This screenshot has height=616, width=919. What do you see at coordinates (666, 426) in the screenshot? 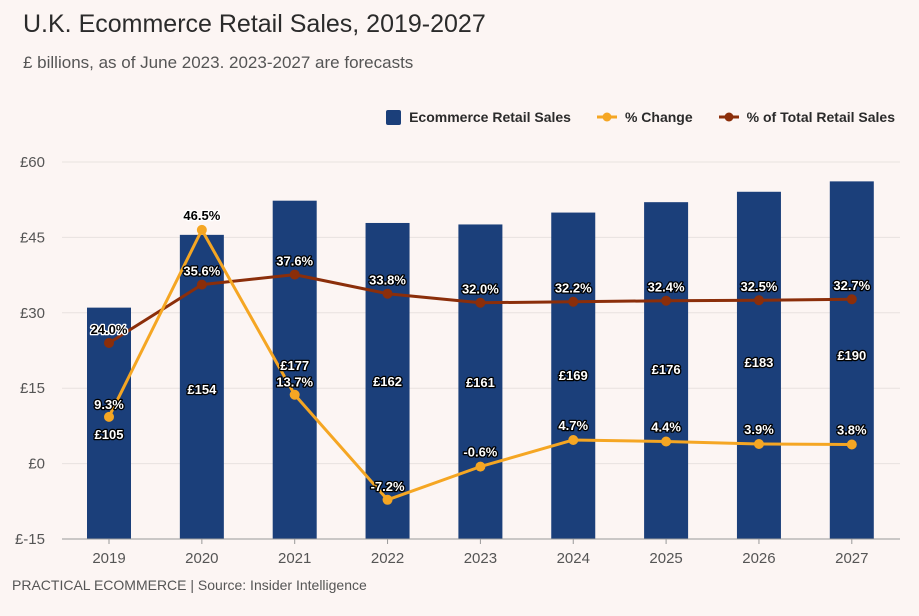
I see `change-data-label: 4.4%` at bounding box center [666, 426].